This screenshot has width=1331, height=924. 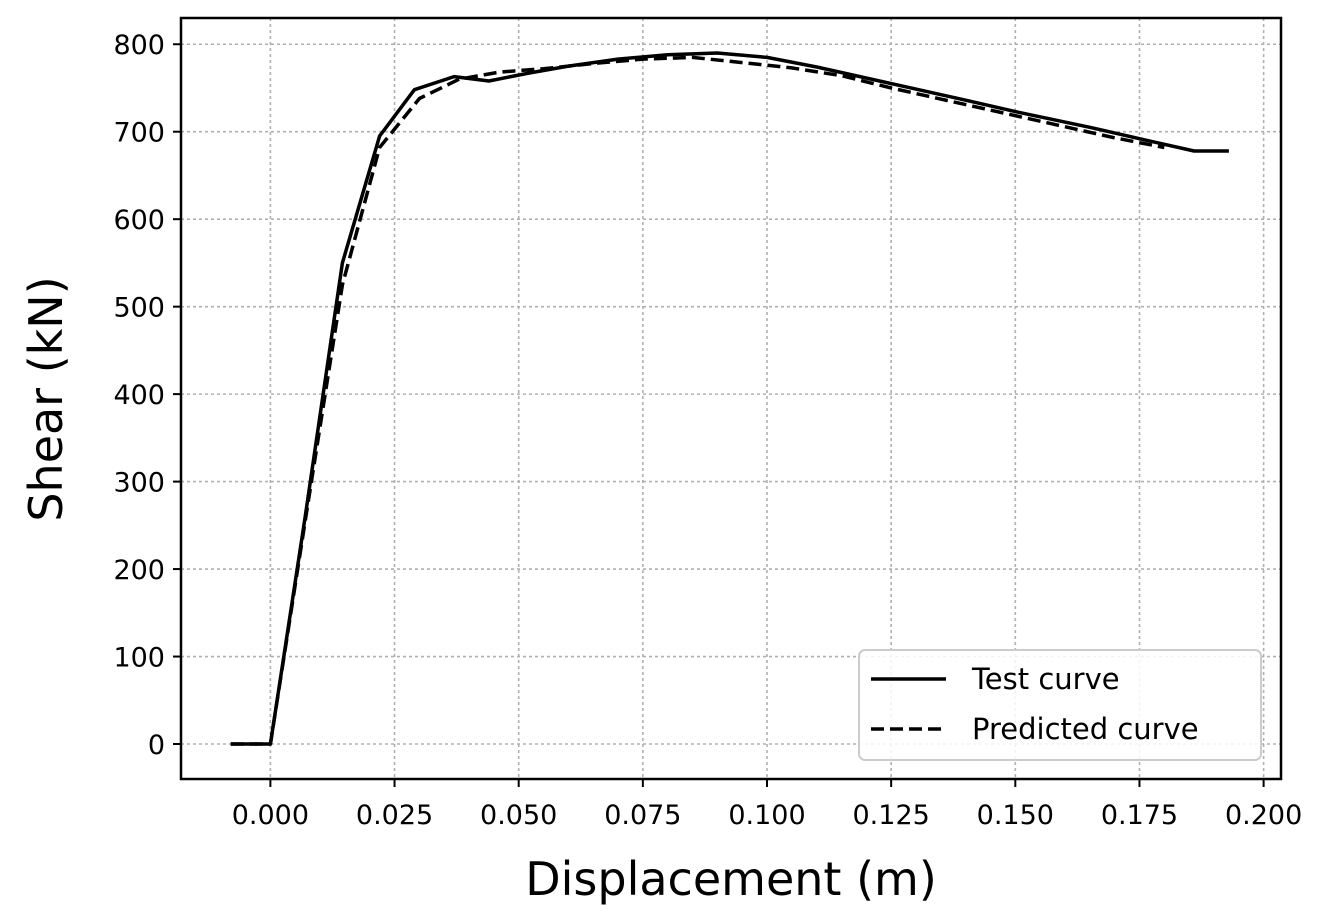 I want to click on legend-label-test-curve: Test curve, so click(x=1045, y=679).